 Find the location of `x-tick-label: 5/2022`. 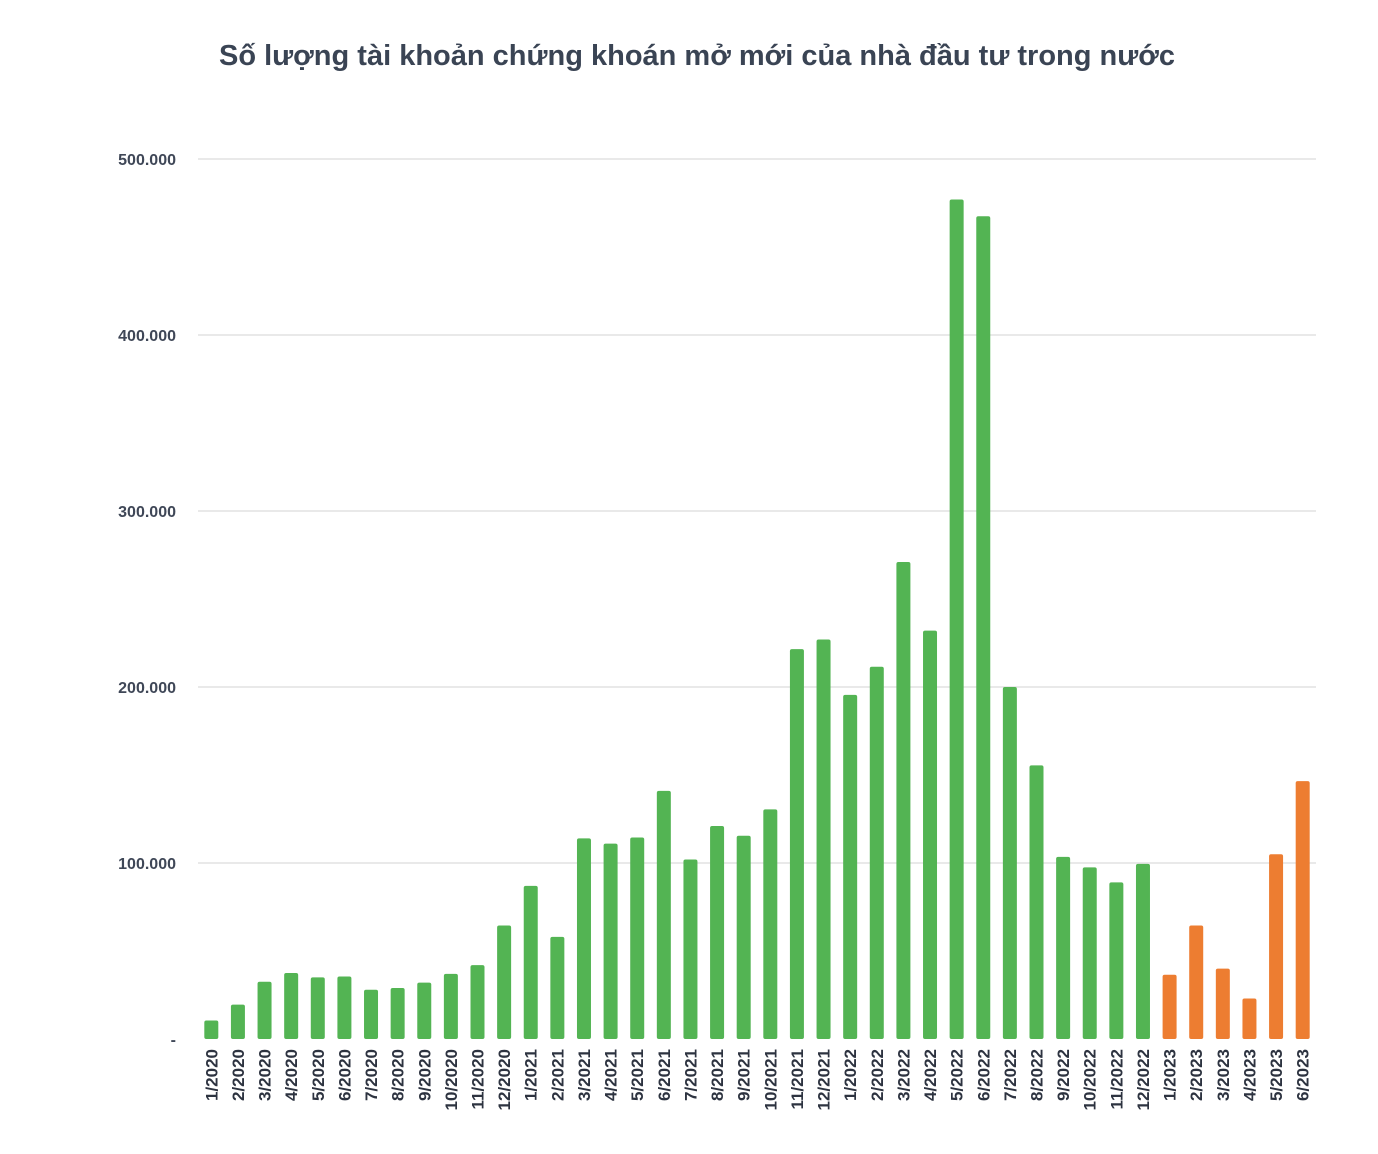

x-tick-label: 5/2022 is located at coordinates (957, 1075).